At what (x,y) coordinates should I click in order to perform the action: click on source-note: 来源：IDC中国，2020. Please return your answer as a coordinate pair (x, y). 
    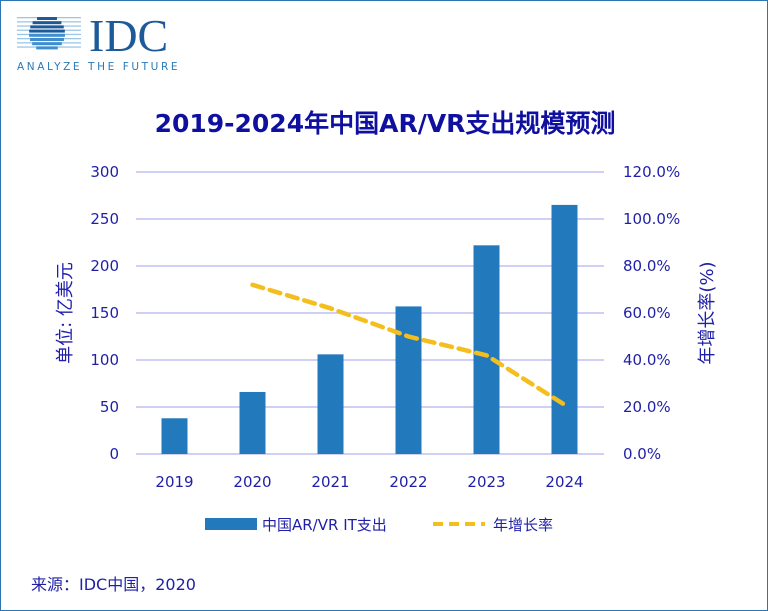
    Looking at the image, I should click on (113, 584).